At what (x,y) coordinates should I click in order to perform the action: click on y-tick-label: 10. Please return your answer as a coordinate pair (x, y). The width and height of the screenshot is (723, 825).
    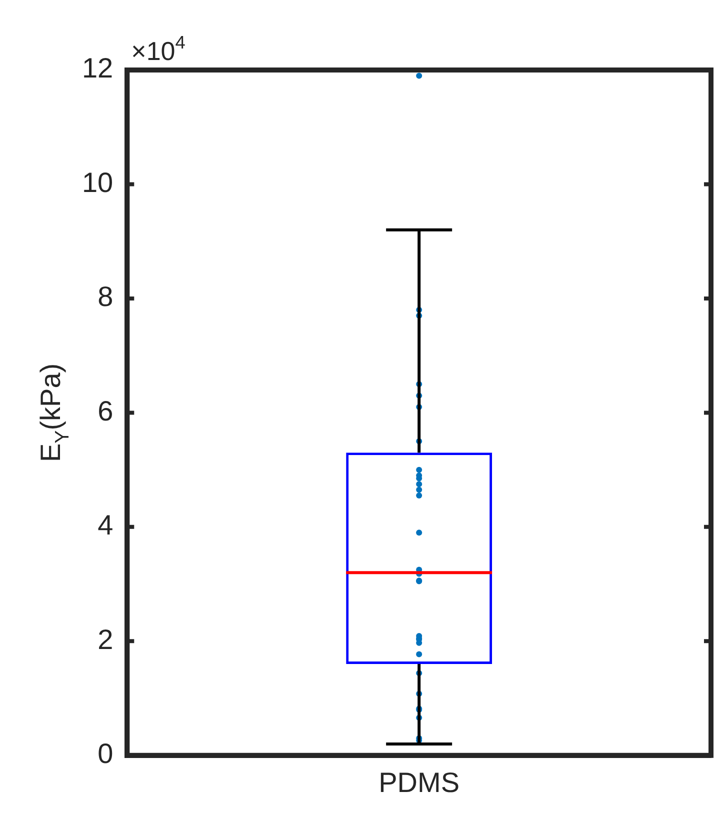
    Looking at the image, I should click on (98, 182).